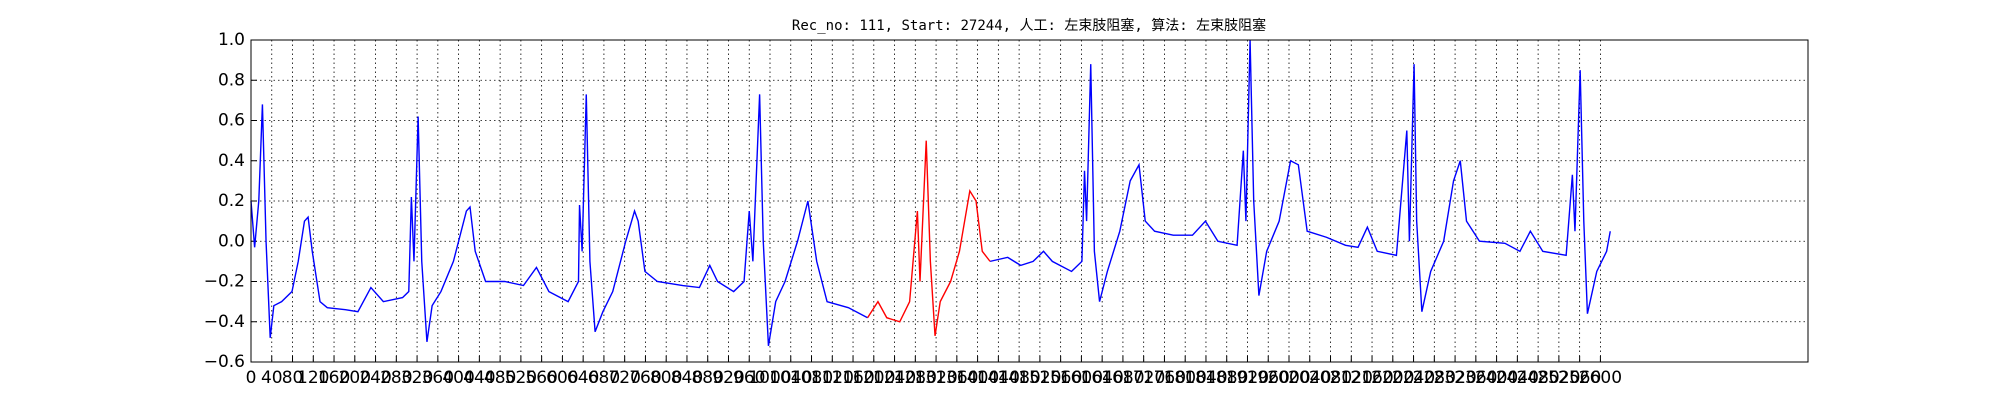 This screenshot has width=2000, height=400. What do you see at coordinates (749, 378) in the screenshot?
I see `x-tick-label: 960` at bounding box center [749, 378].